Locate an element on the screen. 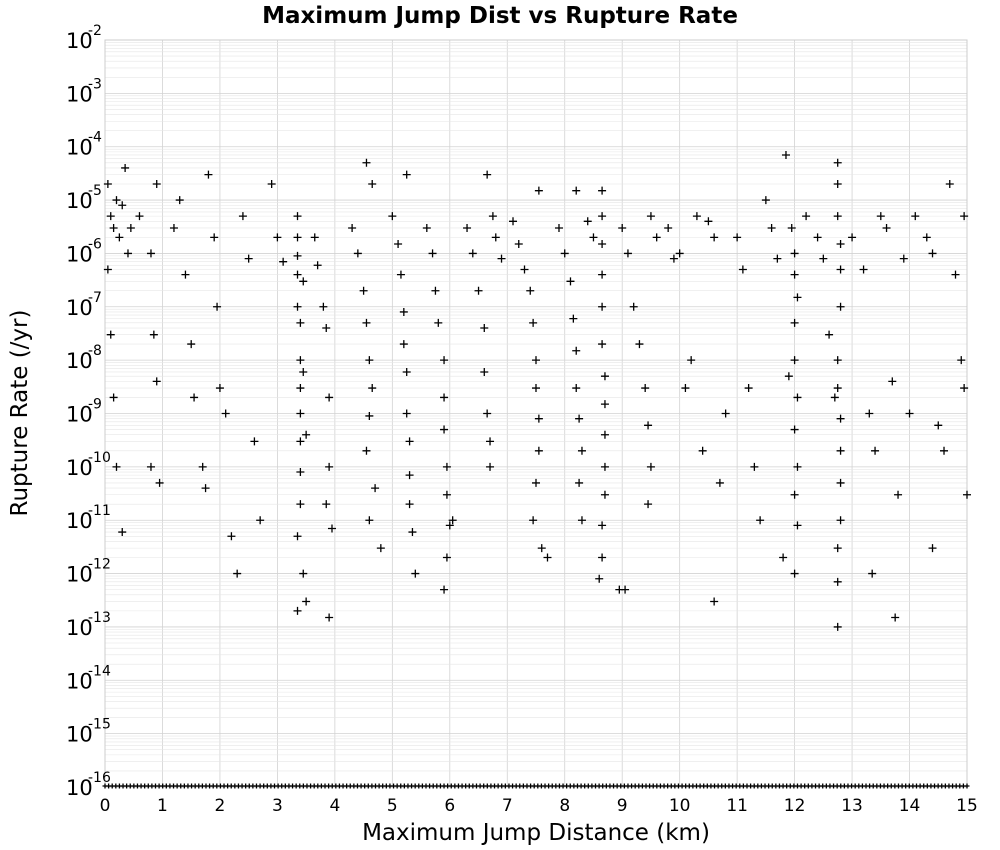  y-tick-label: 10⁻¹⁴ is located at coordinates (88, 678).